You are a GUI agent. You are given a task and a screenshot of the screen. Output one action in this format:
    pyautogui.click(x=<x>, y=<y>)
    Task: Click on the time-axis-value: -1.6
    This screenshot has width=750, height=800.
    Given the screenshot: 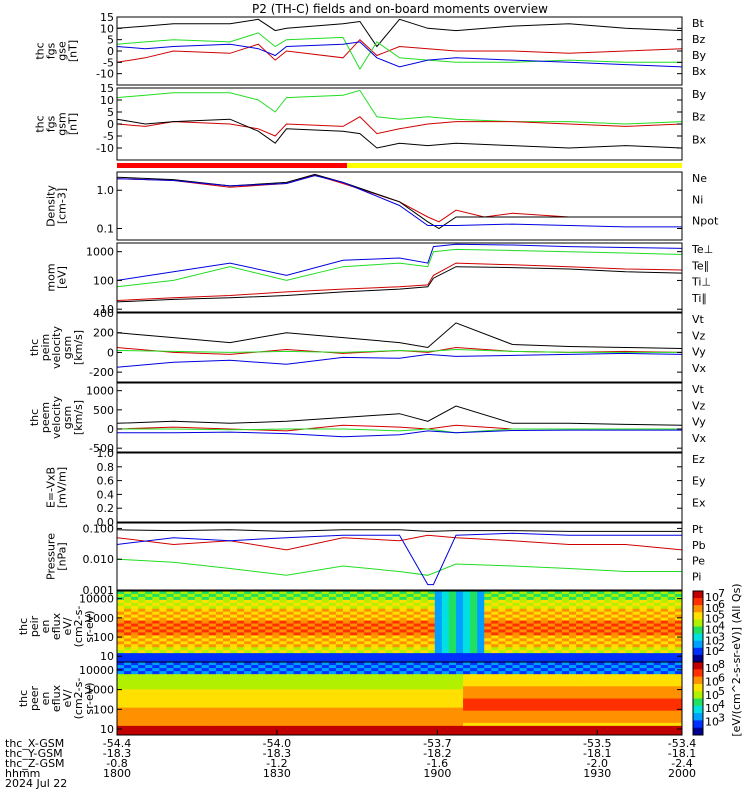 What is the action you would take?
    pyautogui.click(x=437, y=763)
    